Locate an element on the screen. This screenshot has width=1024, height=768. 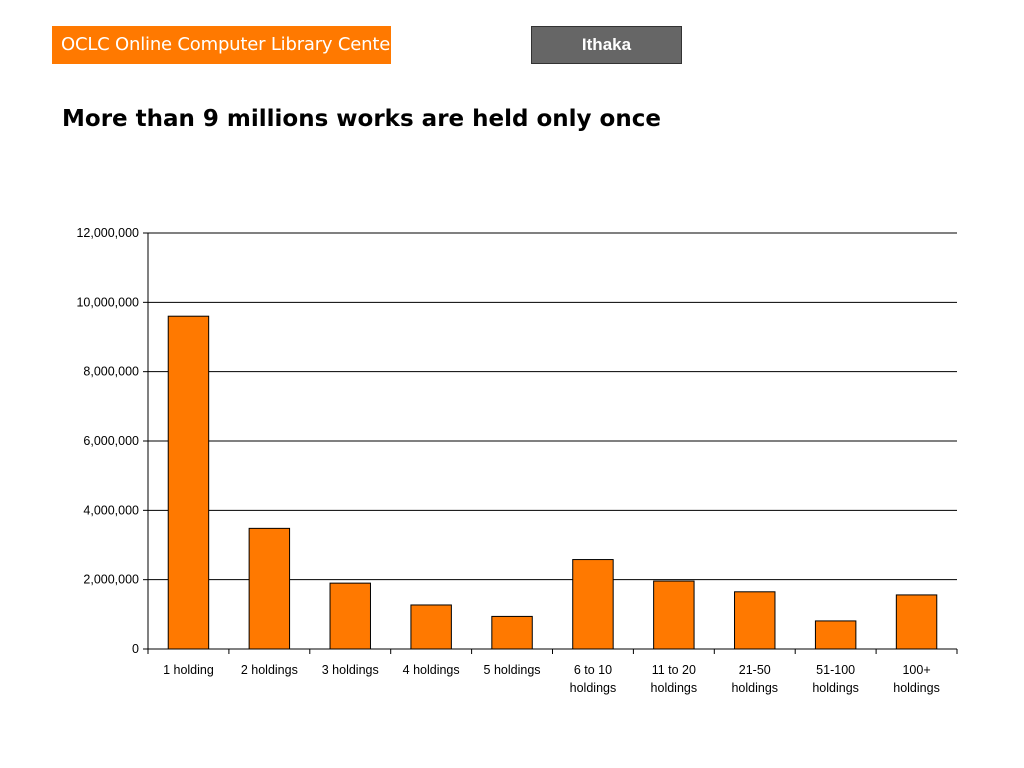
x-tick-label: 4 holdings is located at coordinates (431, 670).